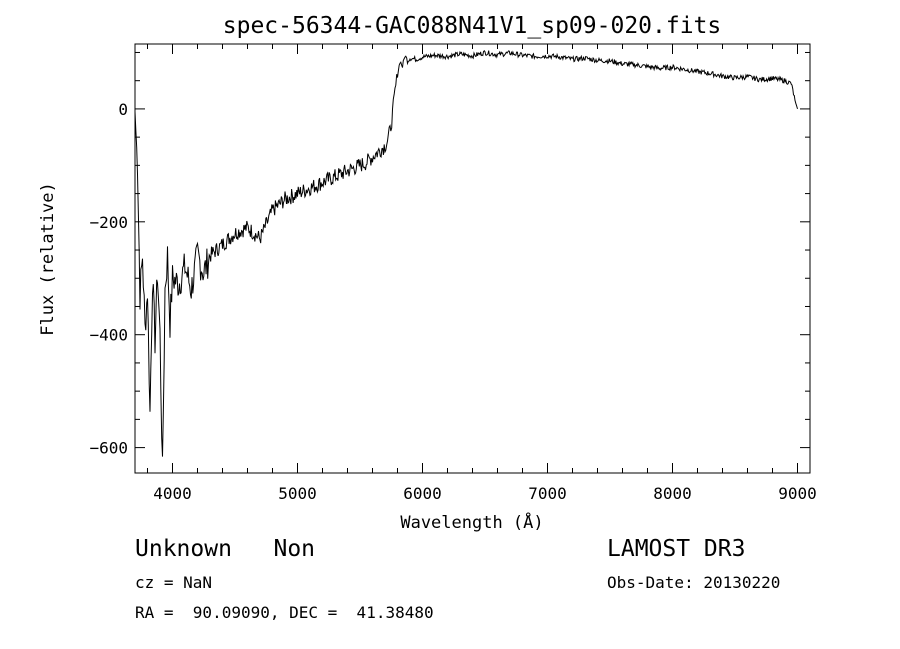  Describe the element at coordinates (672, 493) in the screenshot. I see `x-tick-label: 8000` at that location.